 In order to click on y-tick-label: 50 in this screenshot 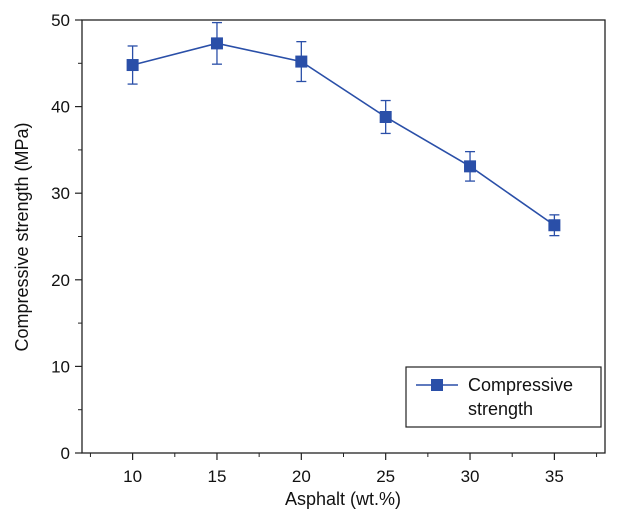, I will do `click(60, 20)`.